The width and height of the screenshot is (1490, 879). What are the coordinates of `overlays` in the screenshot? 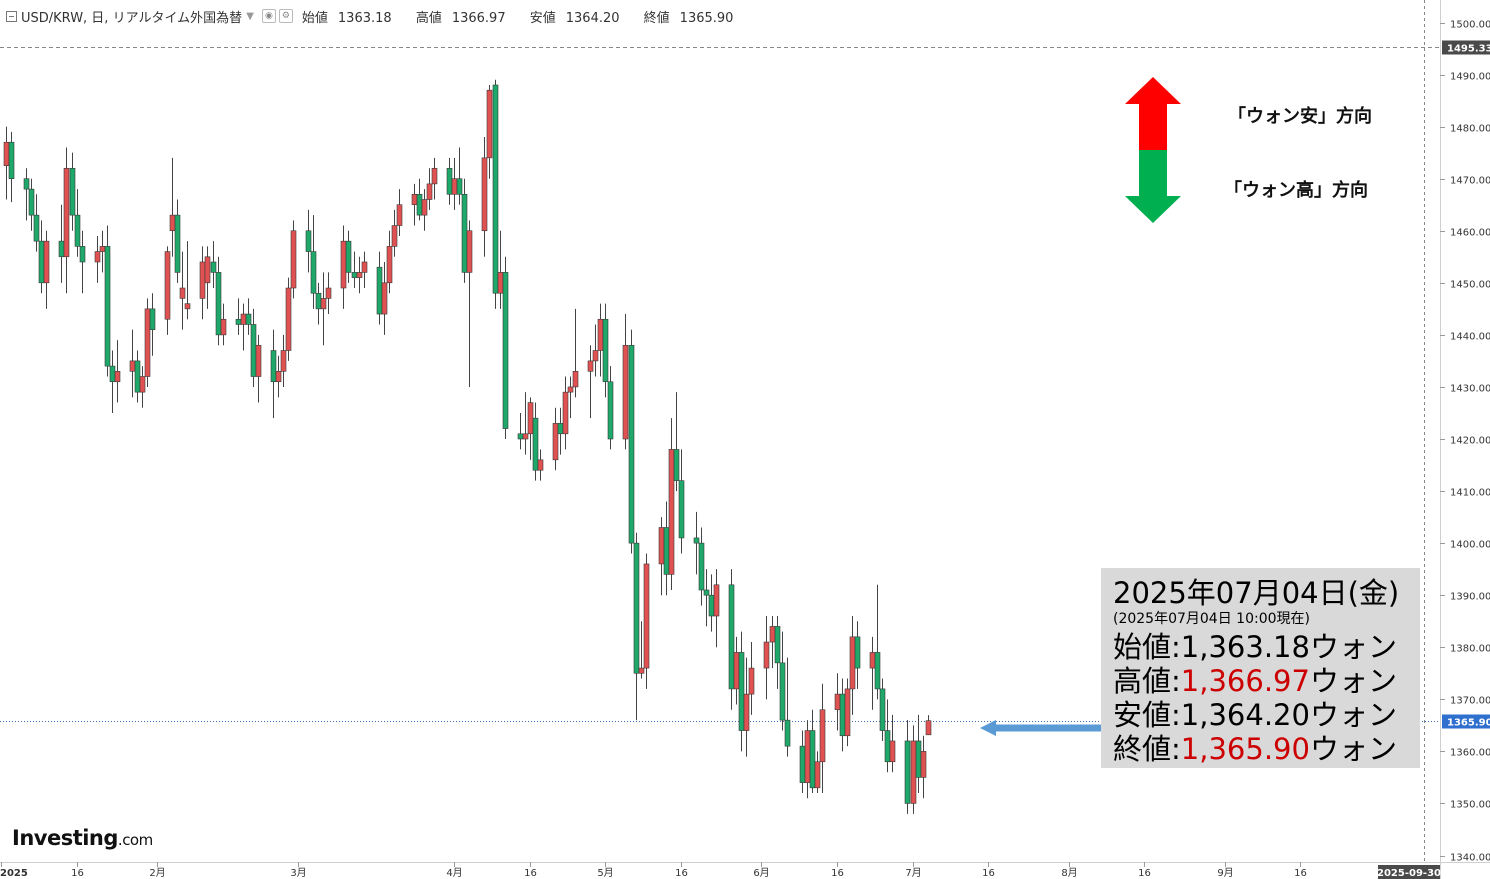 It's located at (1080, 406).